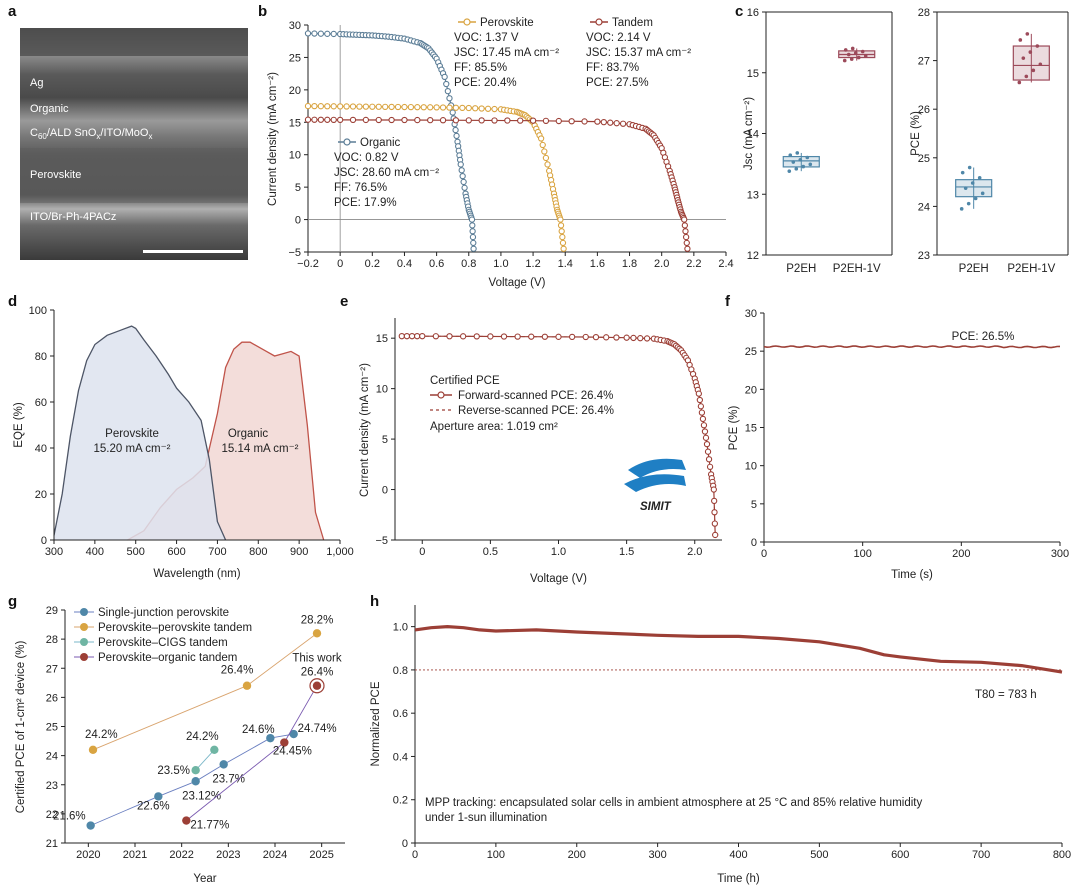 The height and width of the screenshot is (890, 1080). Describe the element at coordinates (436, 264) in the screenshot. I see `b-x-tick-label: 0.6` at that location.